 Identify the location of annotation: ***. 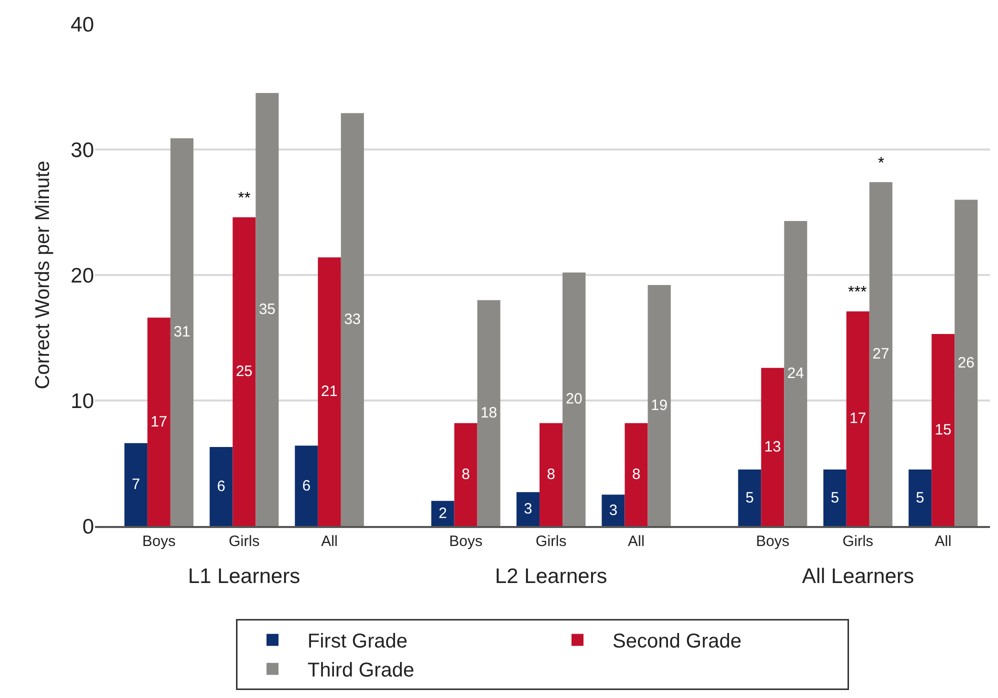
(857, 292).